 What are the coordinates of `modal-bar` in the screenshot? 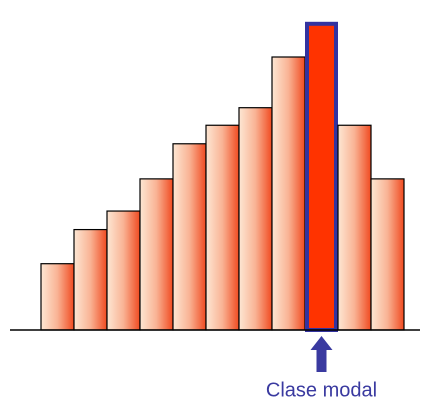 It's located at (321, 177).